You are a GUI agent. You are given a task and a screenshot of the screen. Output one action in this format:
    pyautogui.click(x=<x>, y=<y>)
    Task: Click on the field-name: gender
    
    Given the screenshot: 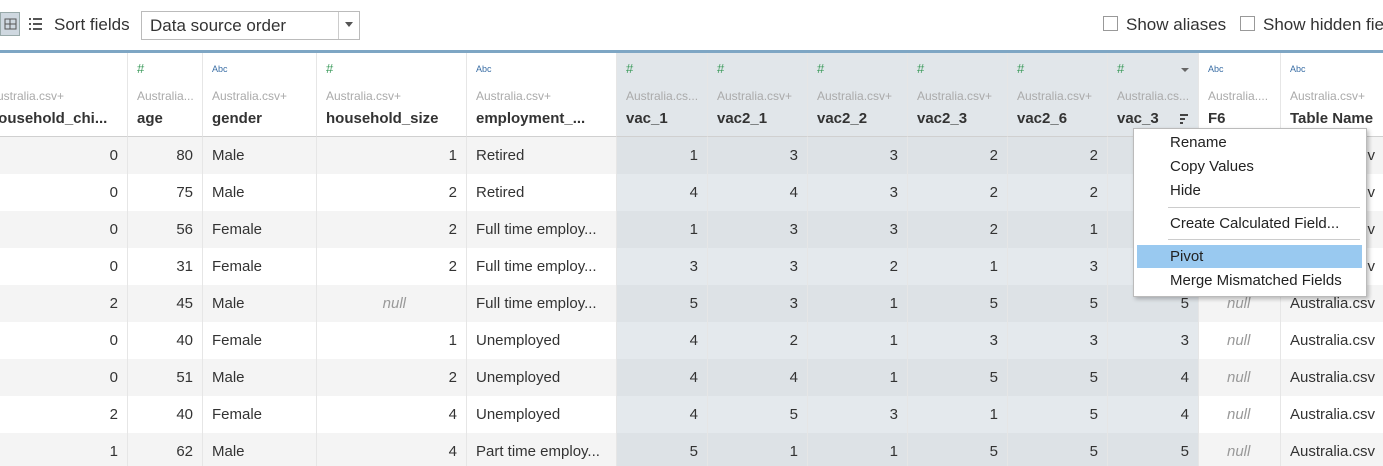 What is the action you would take?
    pyautogui.click(x=237, y=118)
    